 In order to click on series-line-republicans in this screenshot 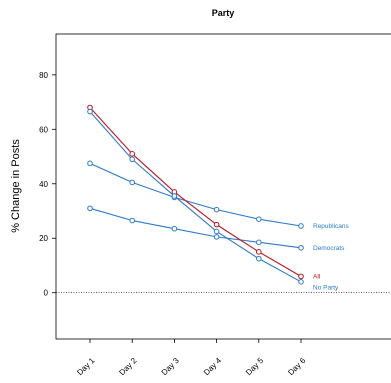, I will do `click(195, 194)`.